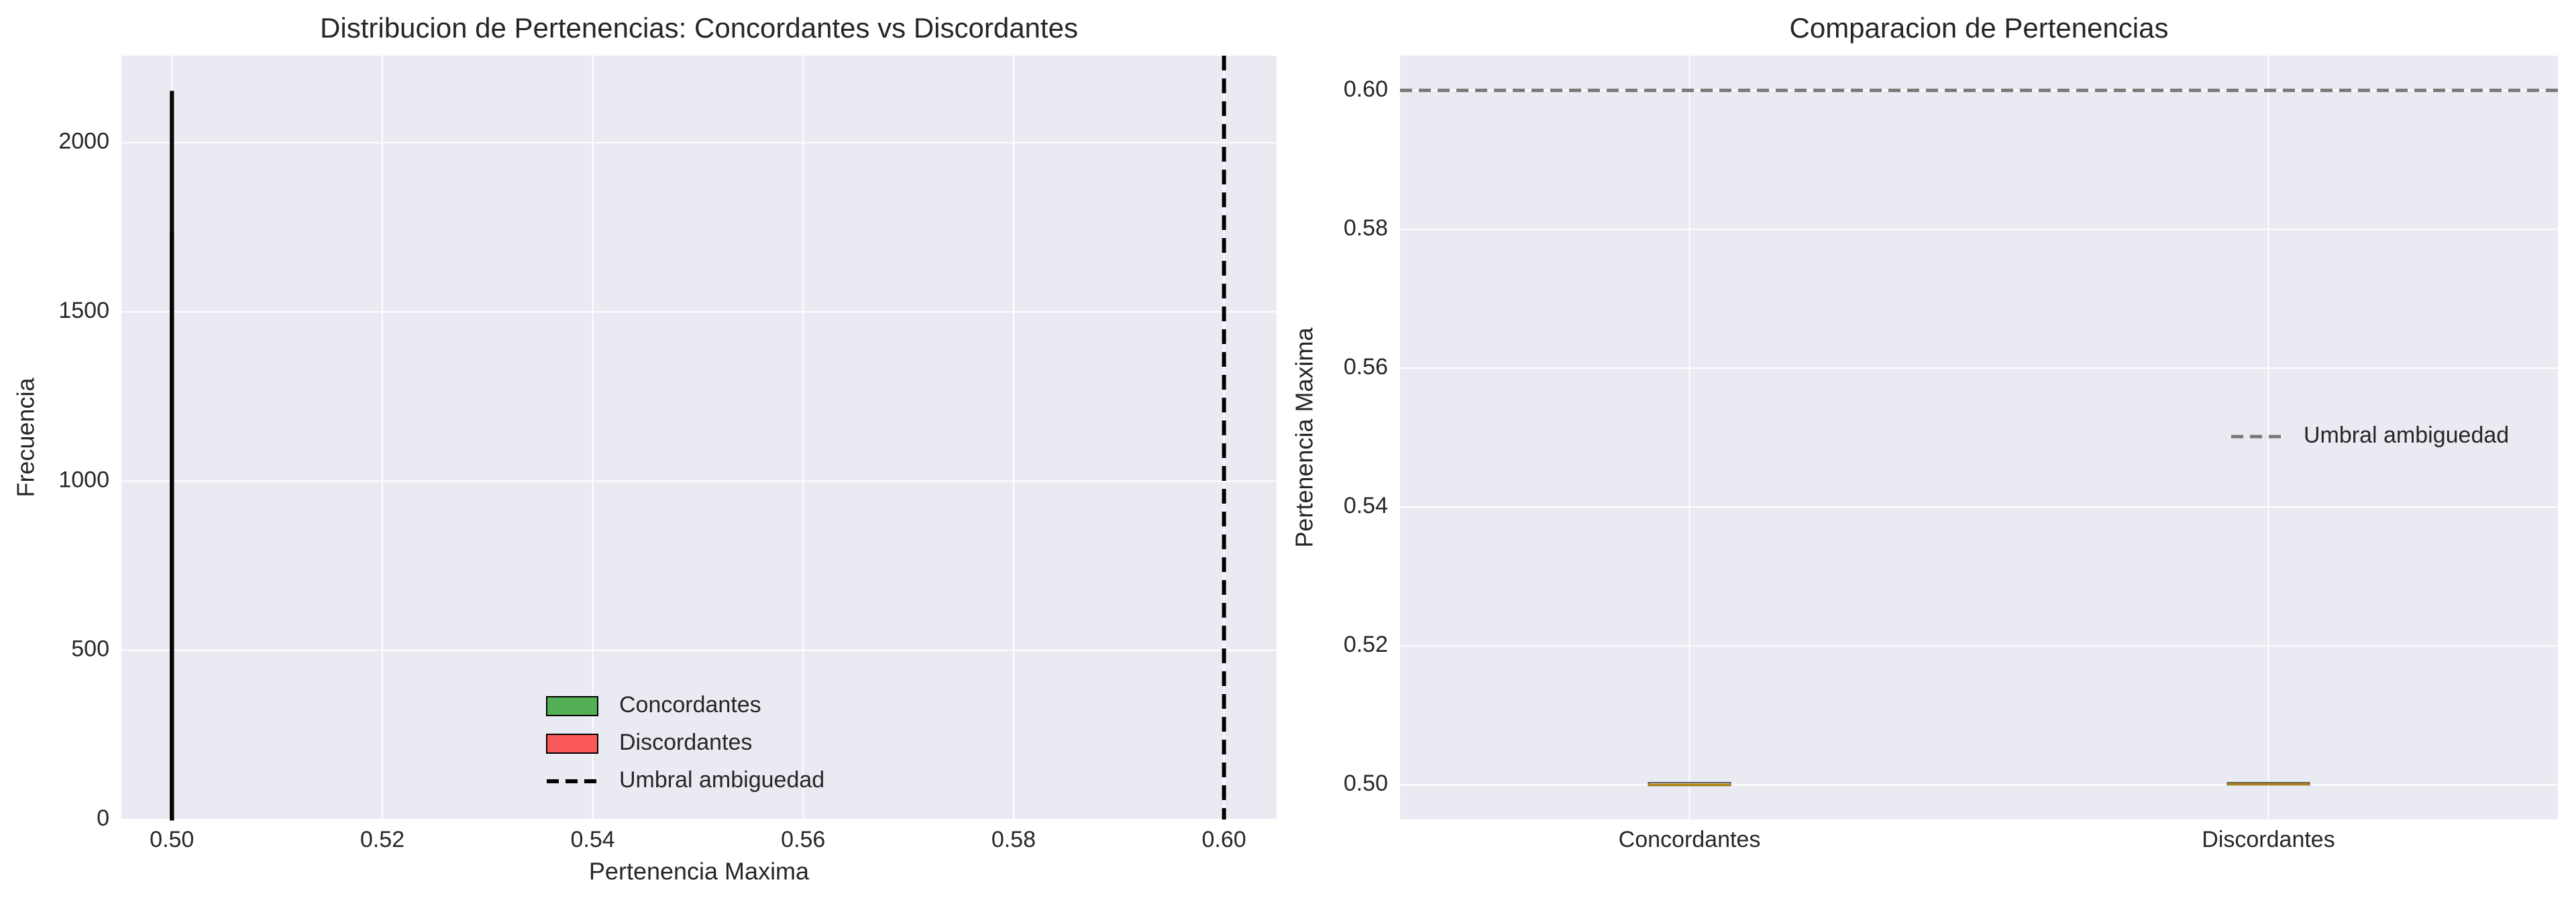 The width and height of the screenshot is (2576, 906). What do you see at coordinates (103, 818) in the screenshot?
I see `y-tick-label: 0` at bounding box center [103, 818].